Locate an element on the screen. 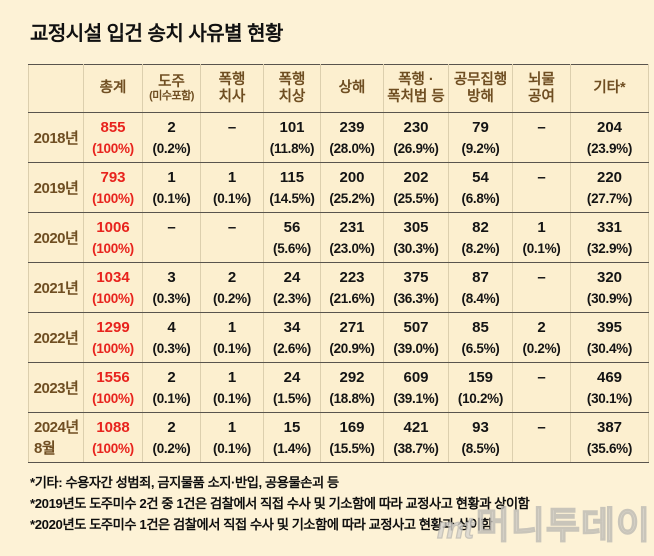 The width and height of the screenshot is (654, 556). header-cell: 공무집행 방해 is located at coordinates (480, 88).